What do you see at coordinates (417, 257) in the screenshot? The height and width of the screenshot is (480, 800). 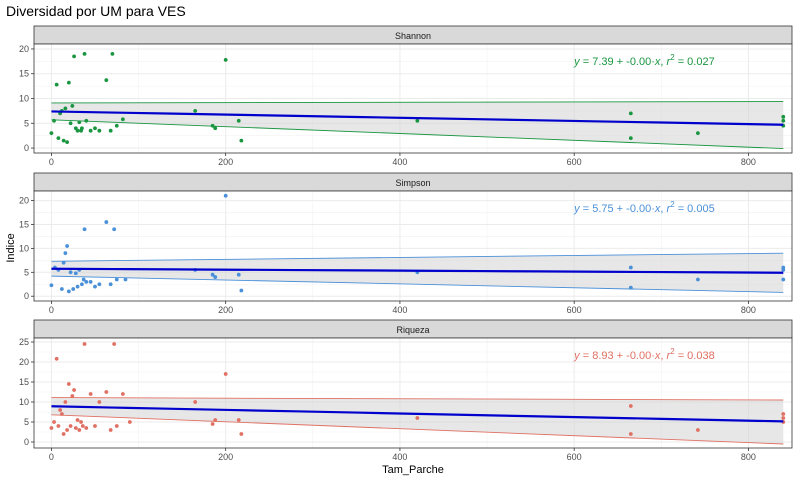 I see `ci-upper-line` at bounding box center [417, 257].